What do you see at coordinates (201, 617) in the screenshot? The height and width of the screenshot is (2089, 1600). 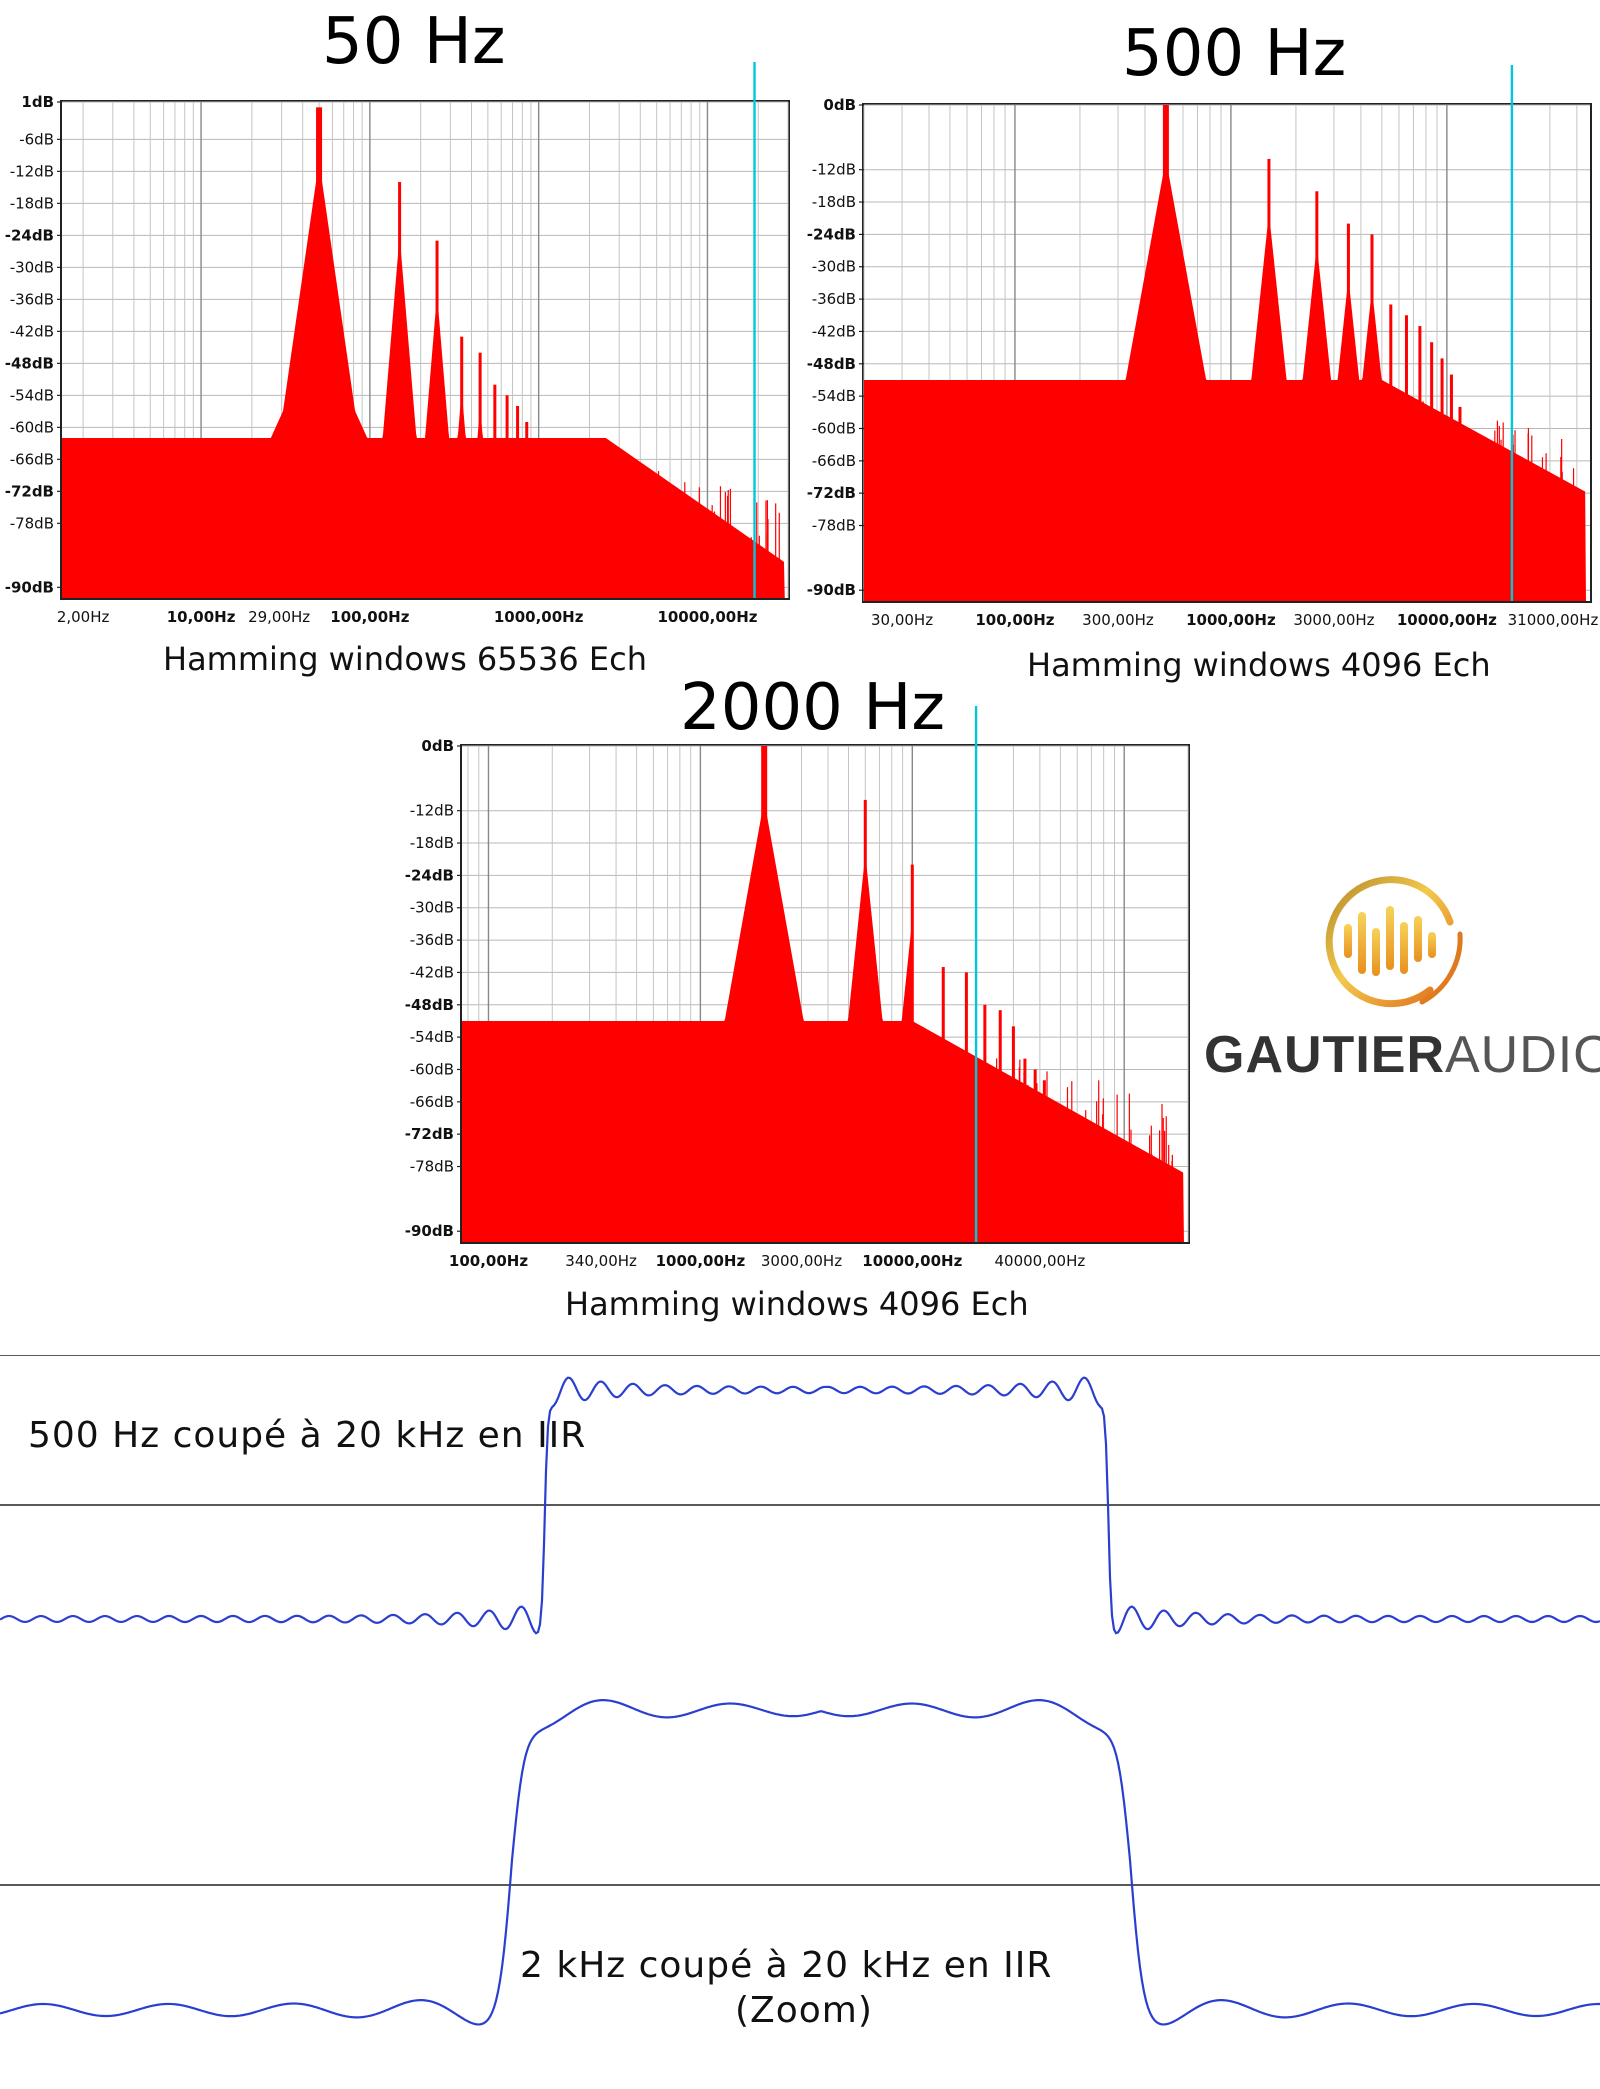 I see `x-tick-label: 10,00Hz` at bounding box center [201, 617].